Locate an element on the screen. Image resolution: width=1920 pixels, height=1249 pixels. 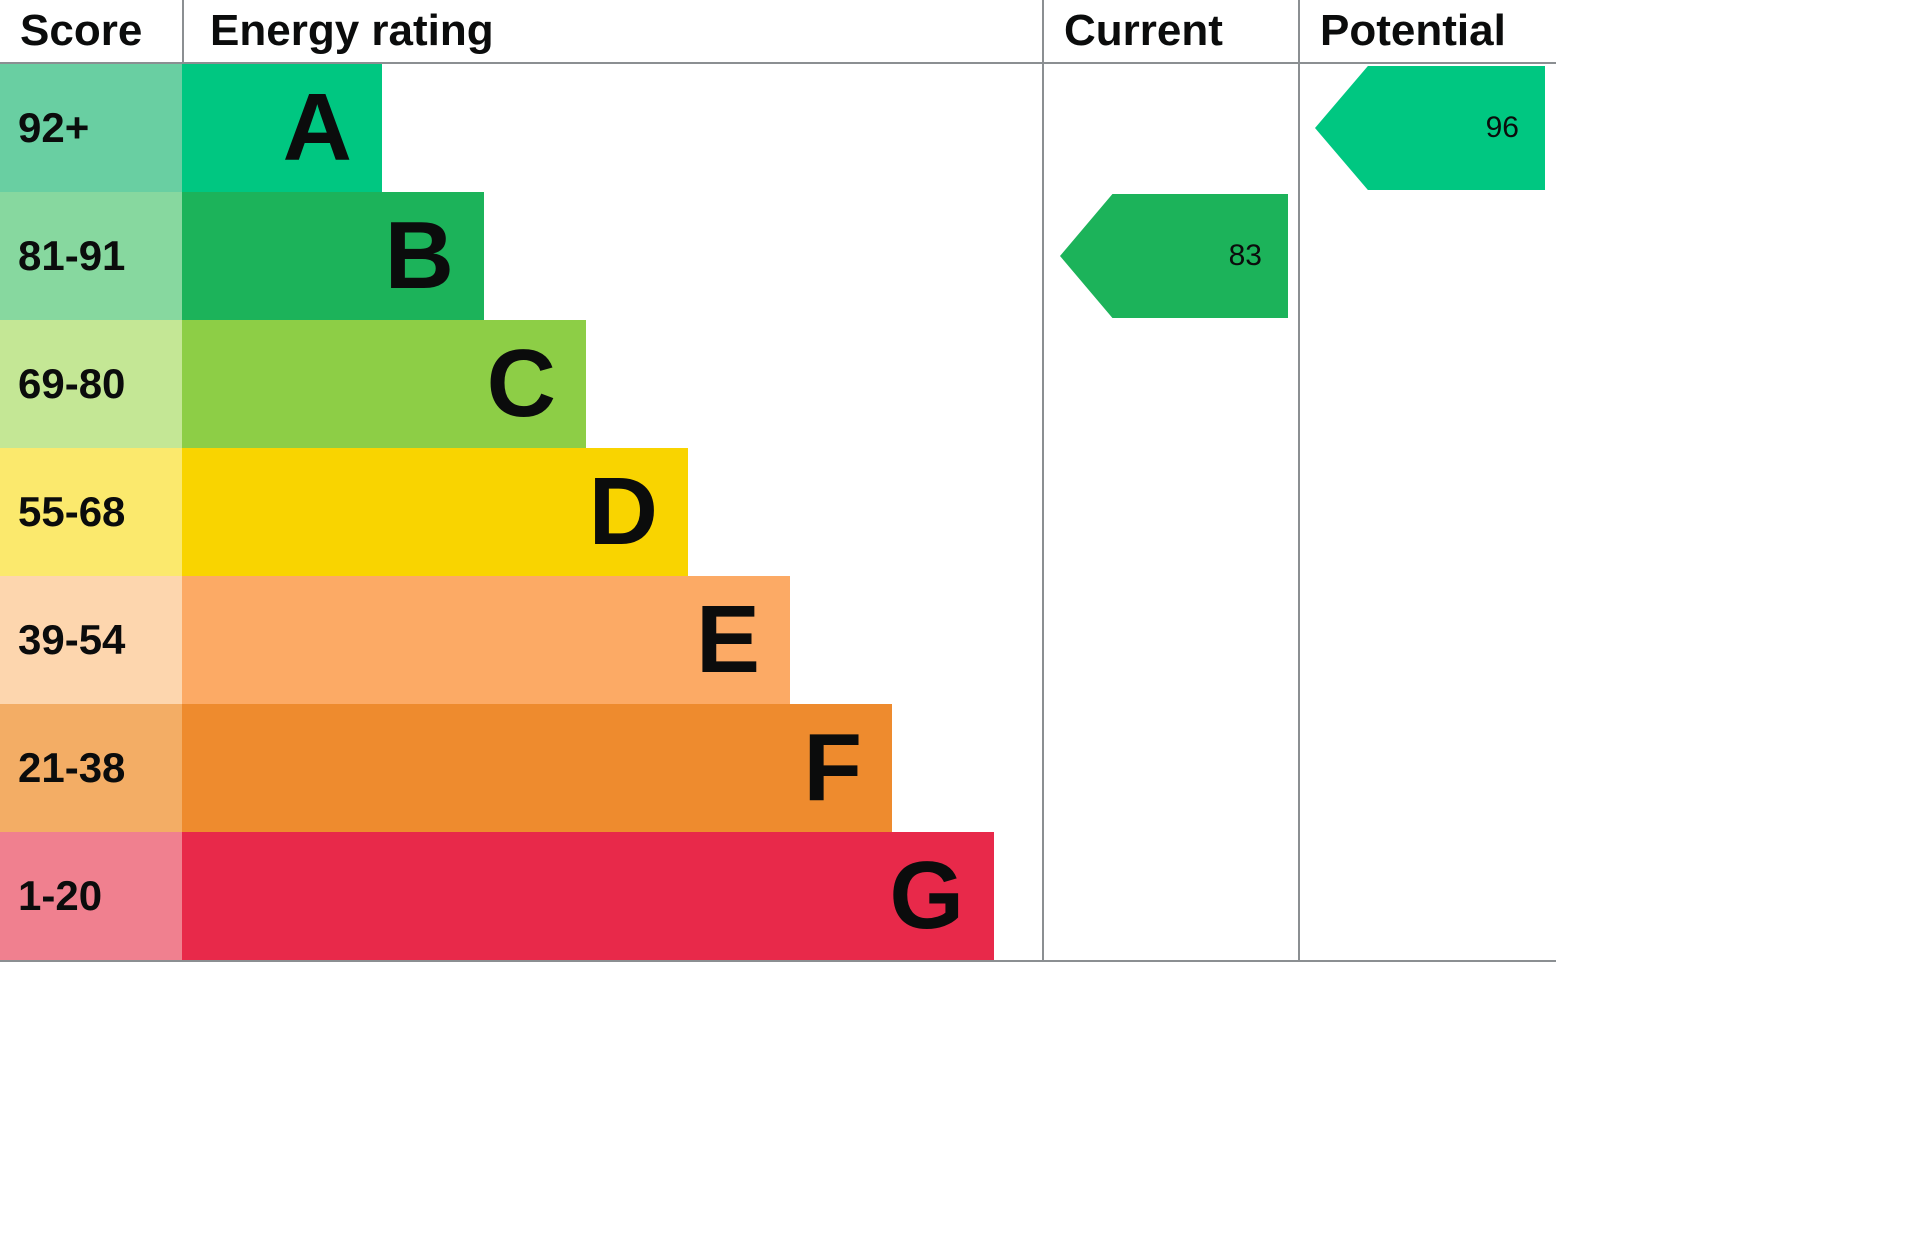
band-row-f: 21-38 F is located at coordinates (778, 768).